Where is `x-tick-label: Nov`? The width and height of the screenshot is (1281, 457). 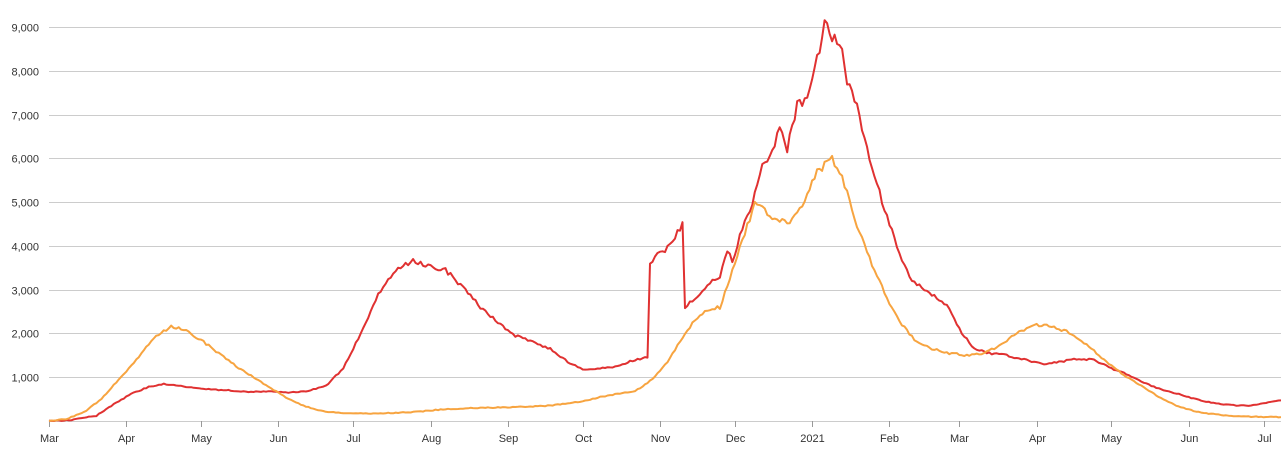 x-tick-label: Nov is located at coordinates (661, 439).